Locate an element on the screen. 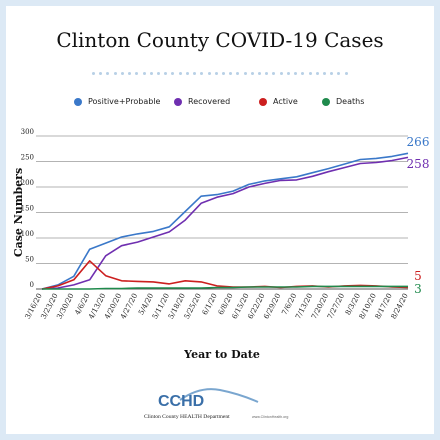 This screenshot has height=440, width=440. end-value-label: 3 is located at coordinates (418, 289).